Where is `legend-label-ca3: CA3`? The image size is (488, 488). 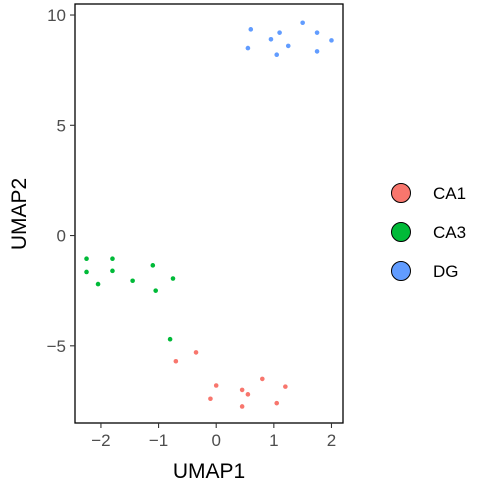
legend-label-ca3: CA3 is located at coordinates (449, 232).